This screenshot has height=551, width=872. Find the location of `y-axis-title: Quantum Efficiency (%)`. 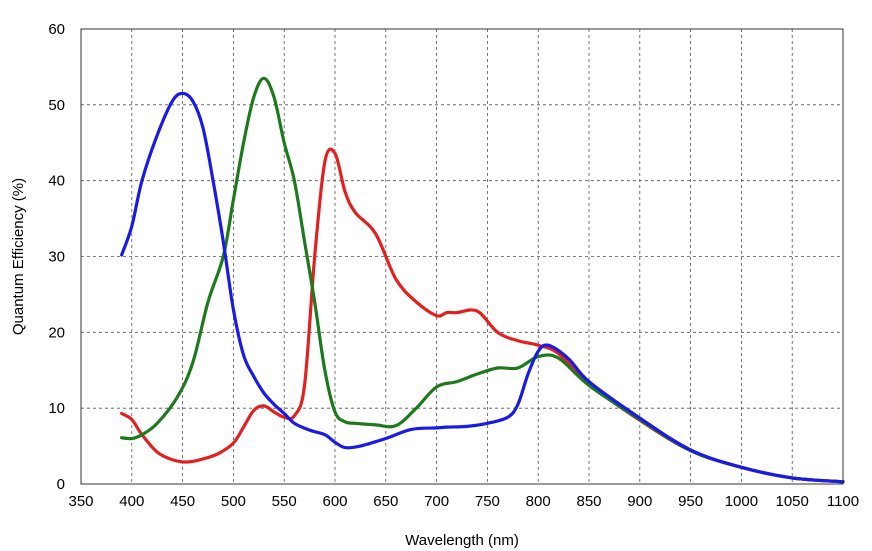

y-axis-title: Quantum Efficiency (%) is located at coordinates (18, 256).